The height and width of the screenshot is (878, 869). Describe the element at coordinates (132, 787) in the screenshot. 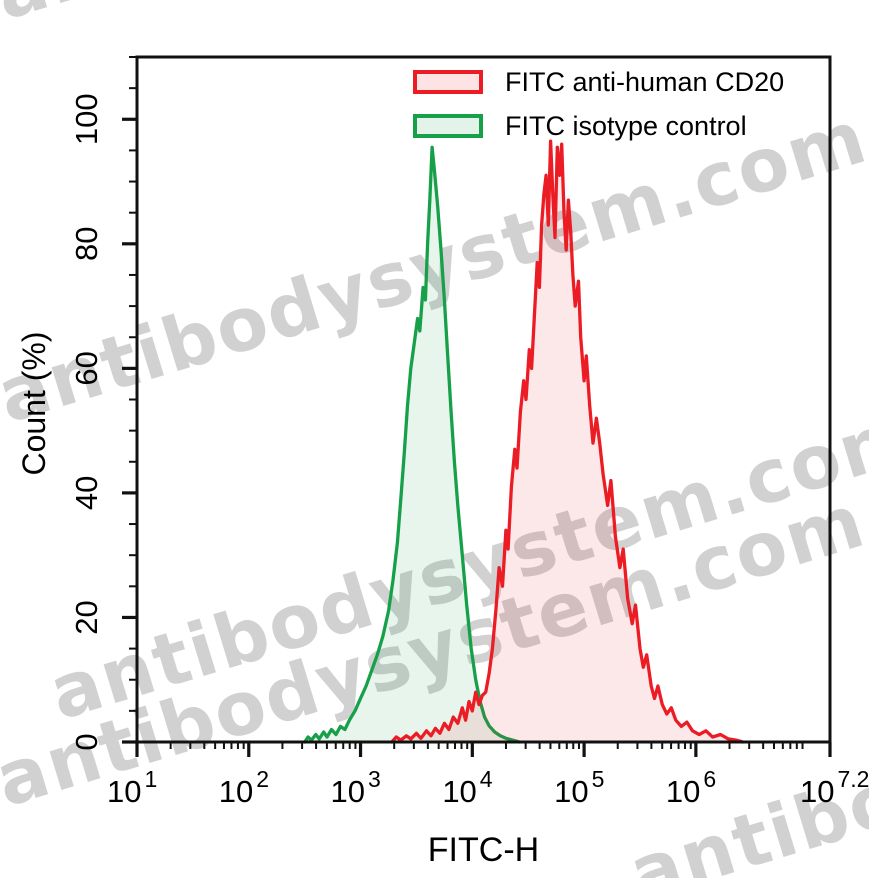

I see `x-tick-label: 10 1` at that location.